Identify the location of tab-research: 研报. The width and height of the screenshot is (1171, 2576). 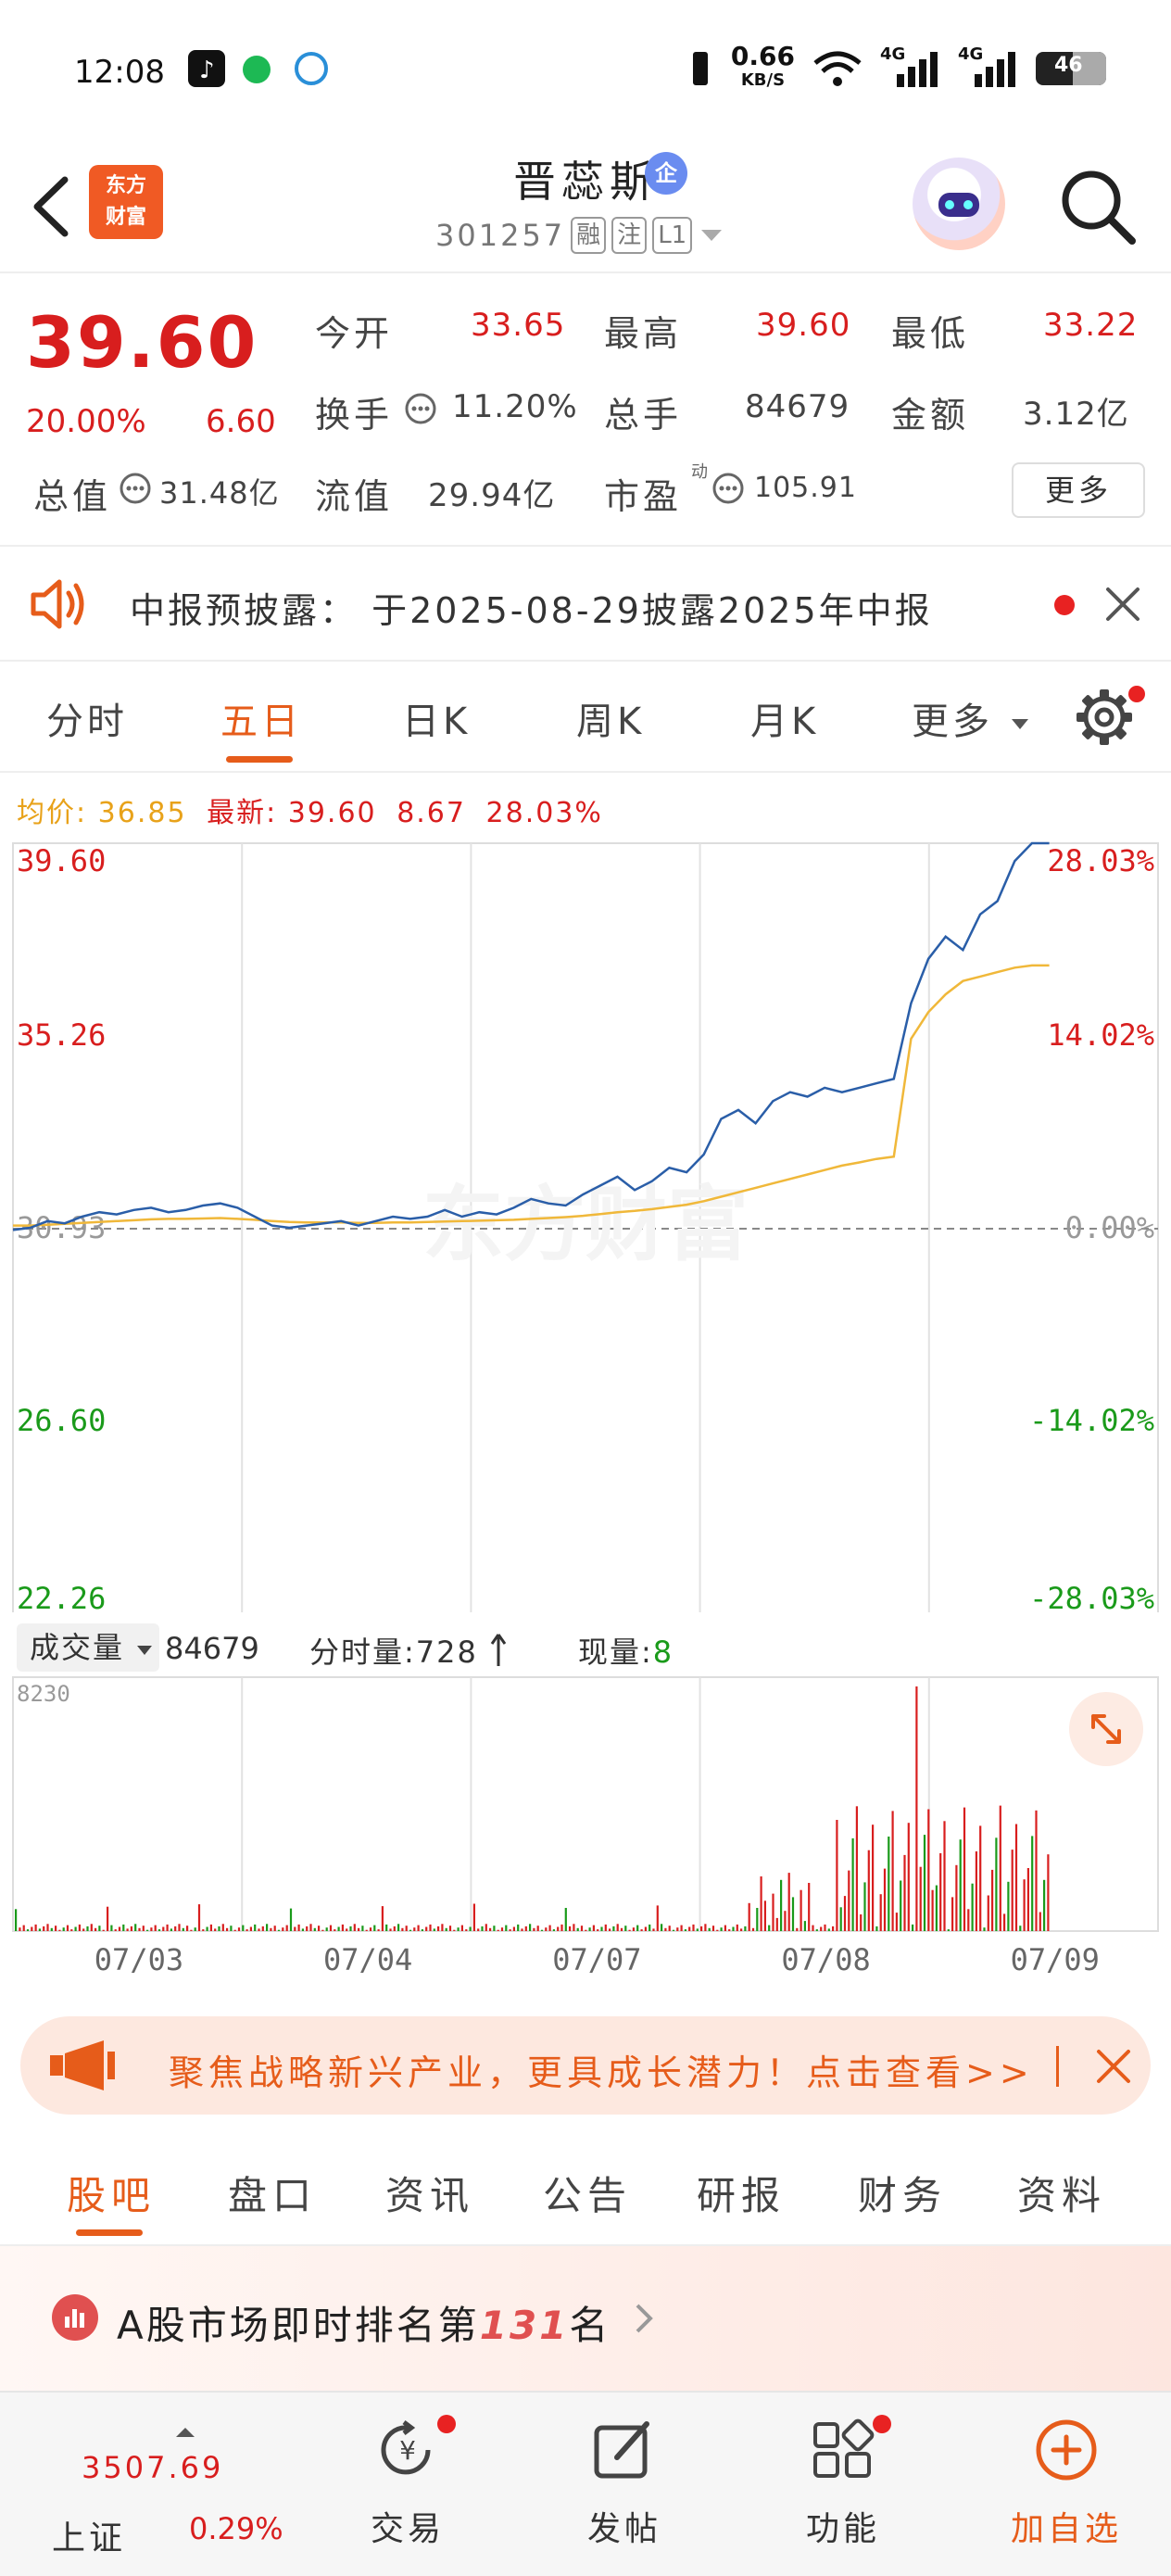
(742, 2195).